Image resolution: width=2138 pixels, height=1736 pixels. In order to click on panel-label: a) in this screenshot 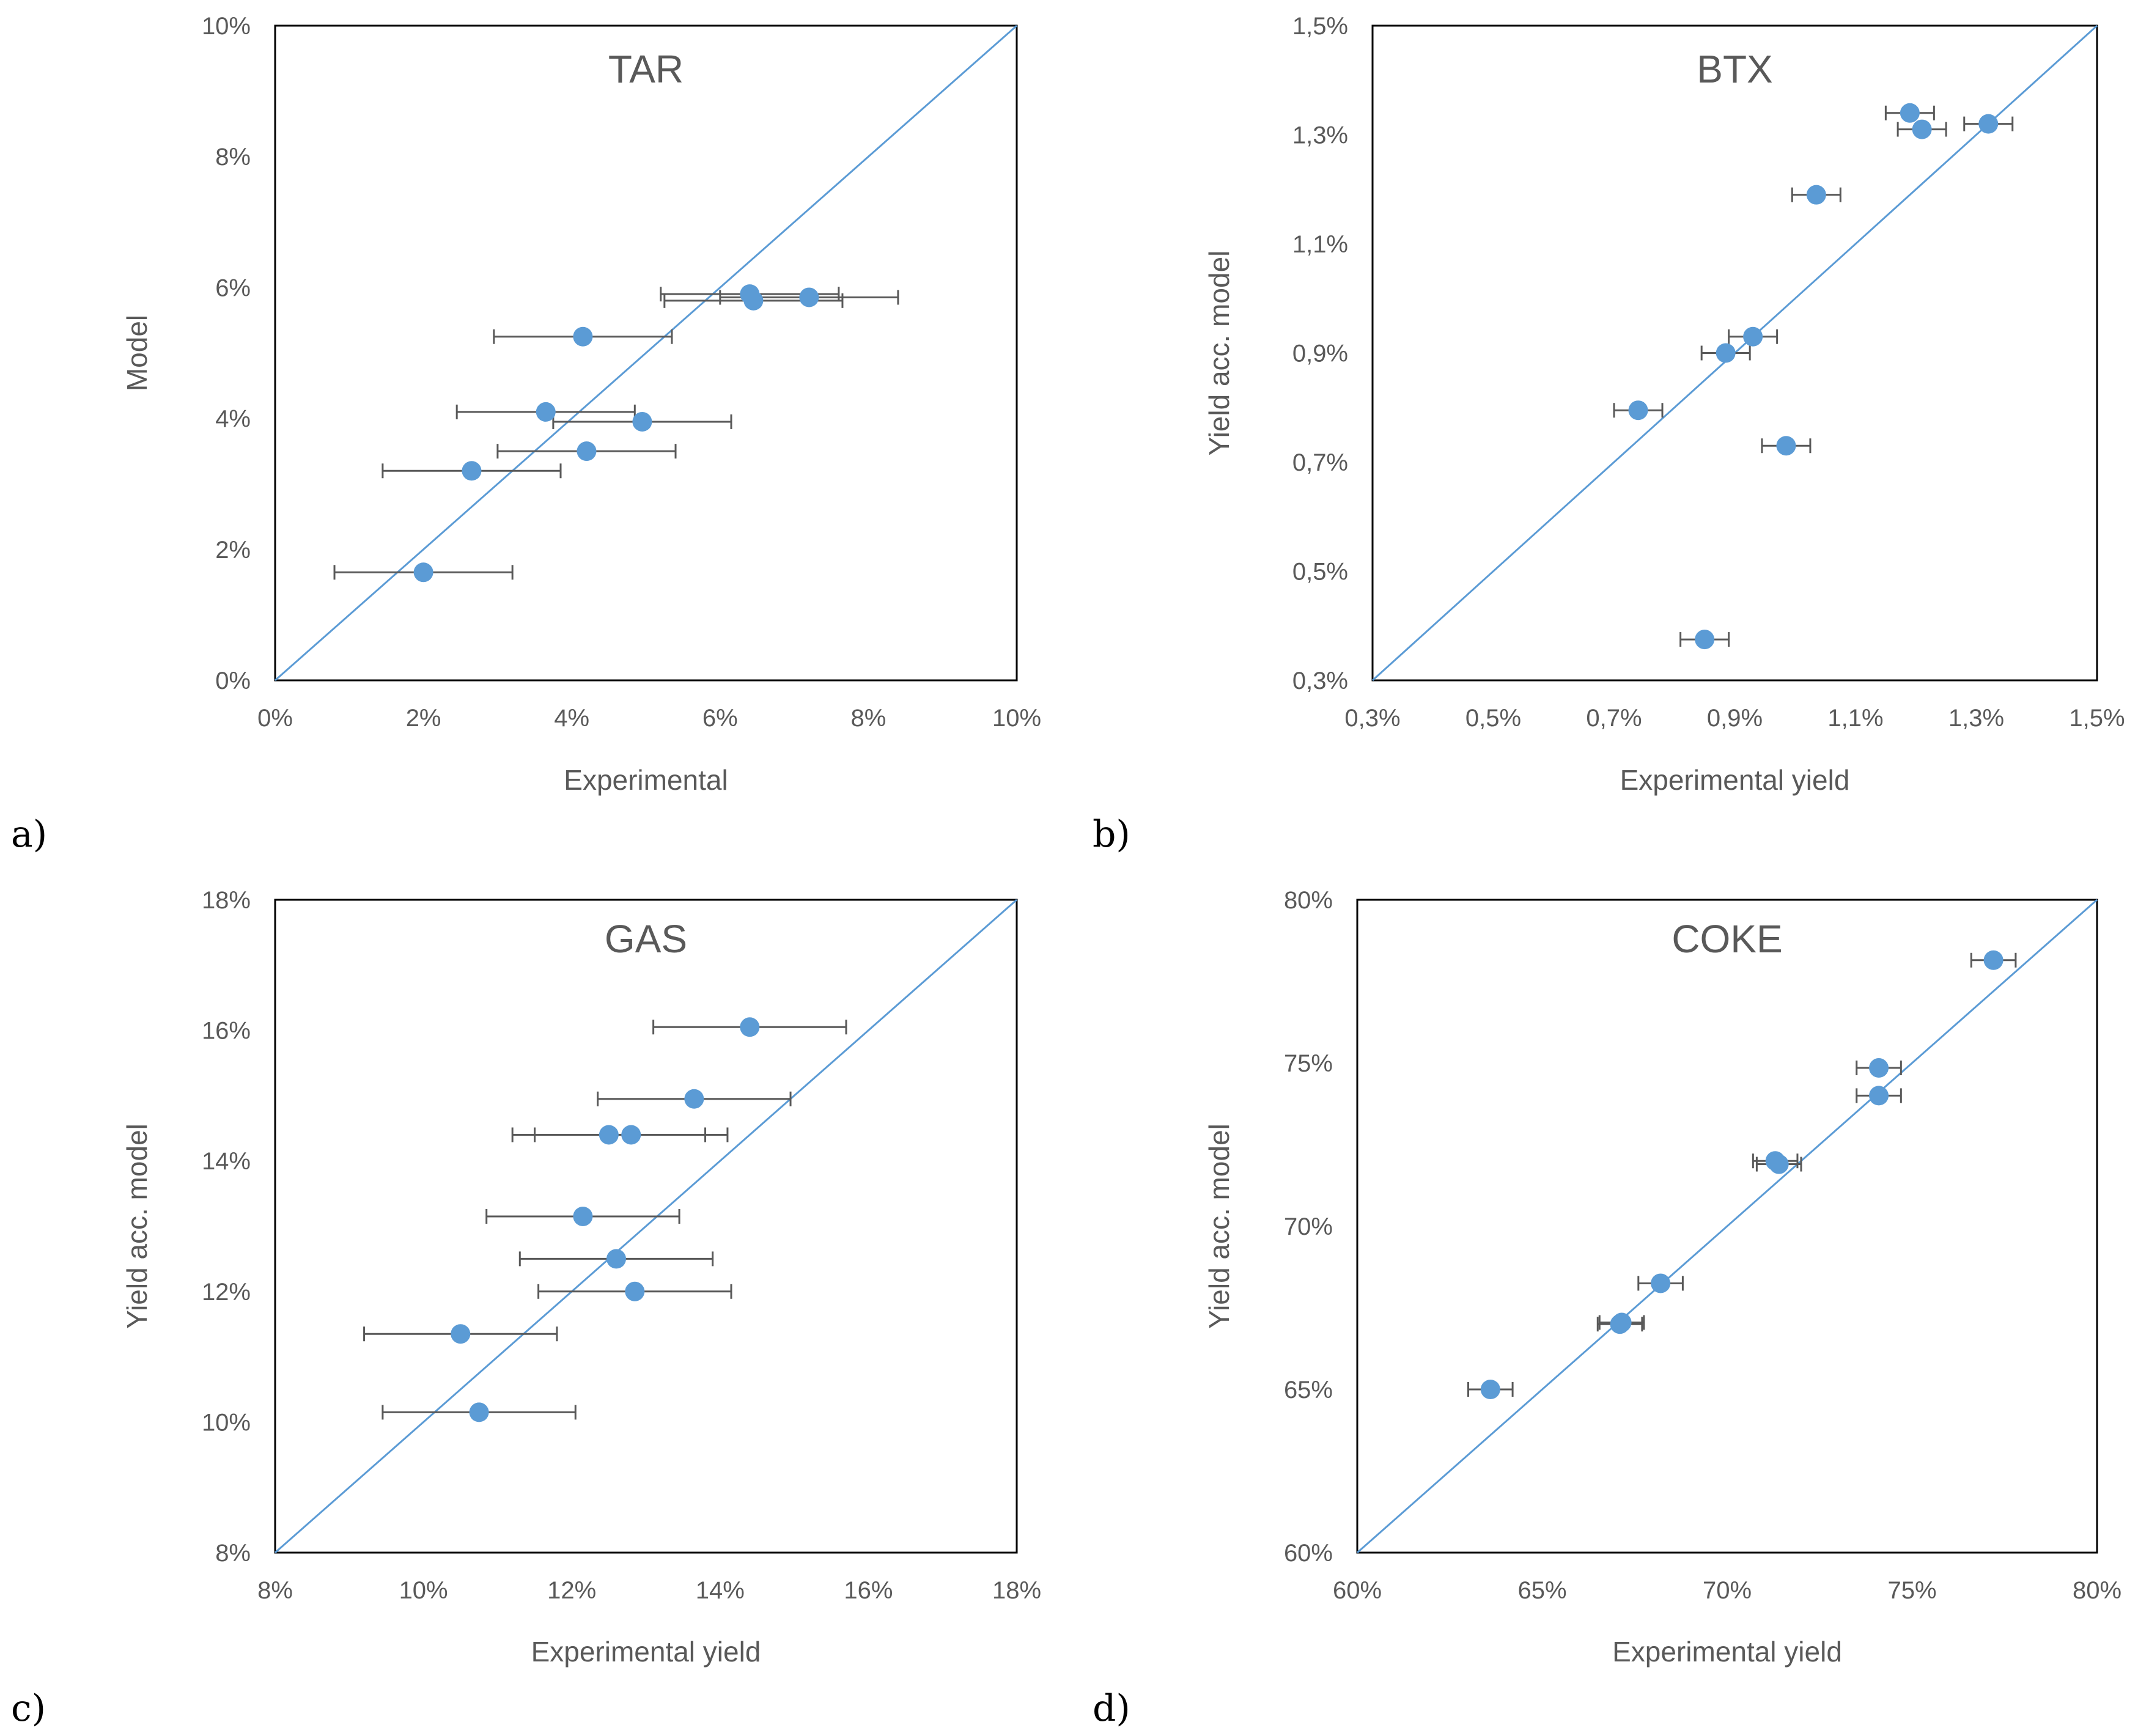, I will do `click(29, 834)`.